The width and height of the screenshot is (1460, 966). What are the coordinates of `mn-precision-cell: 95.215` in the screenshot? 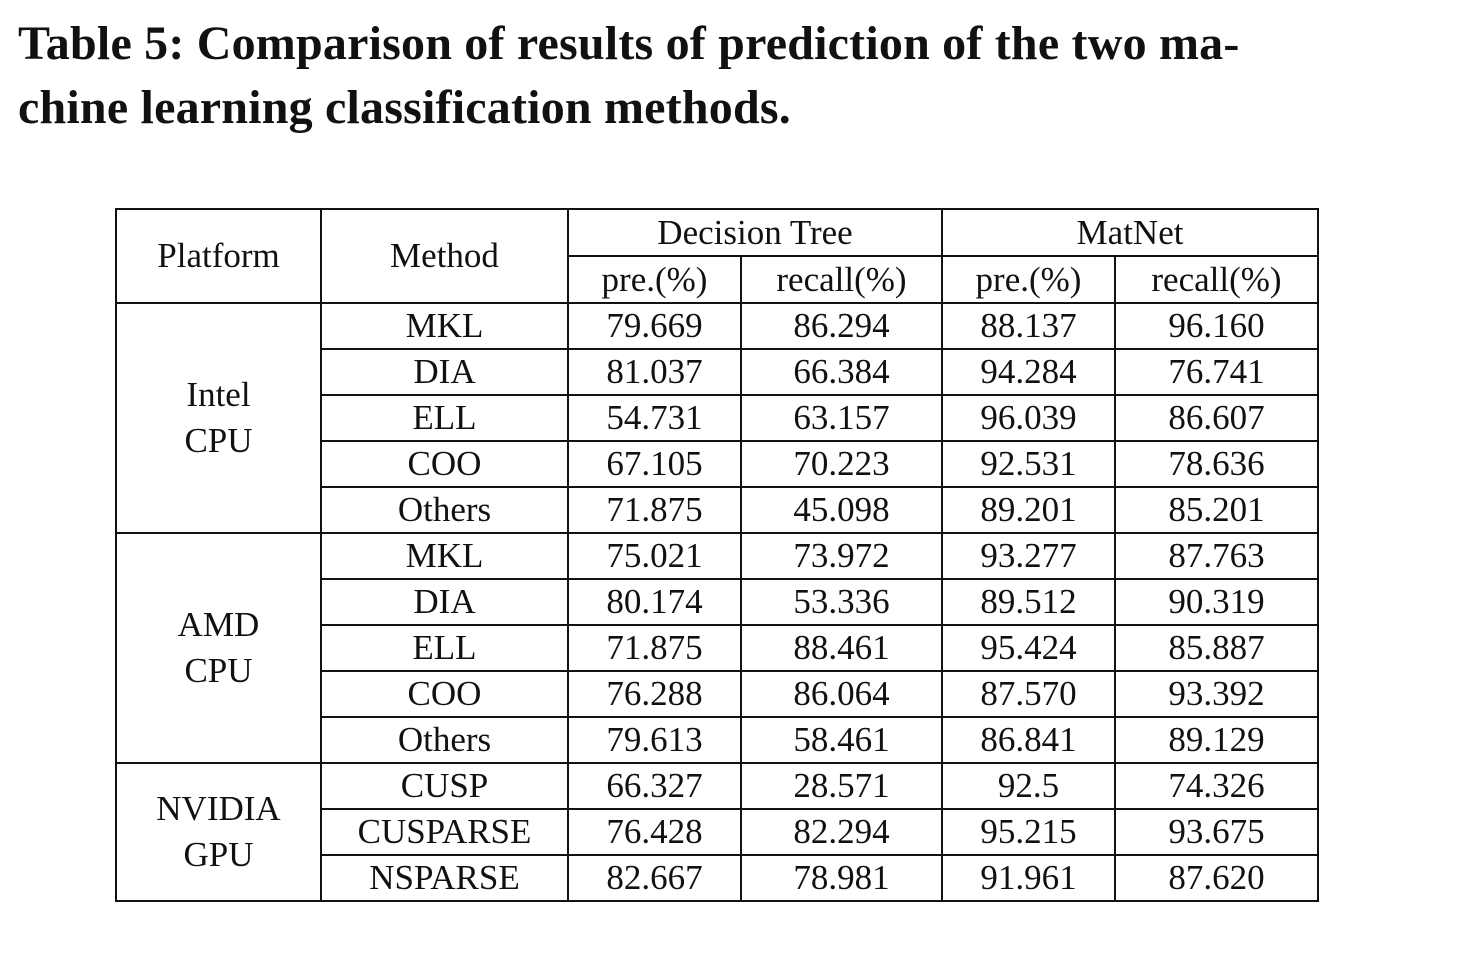 It's located at (1028, 832).